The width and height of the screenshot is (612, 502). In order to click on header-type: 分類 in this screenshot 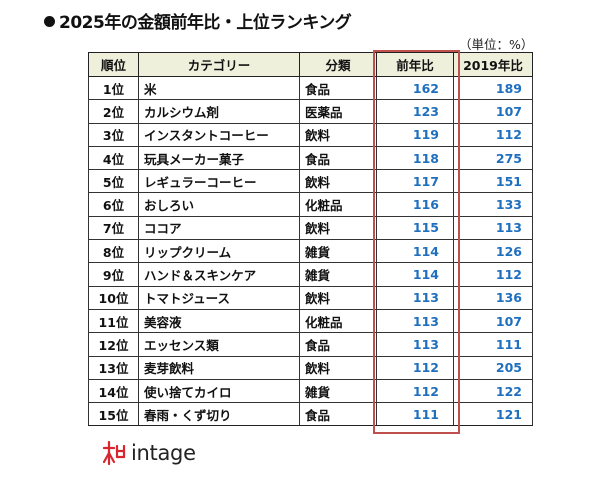, I will do `click(338, 64)`.